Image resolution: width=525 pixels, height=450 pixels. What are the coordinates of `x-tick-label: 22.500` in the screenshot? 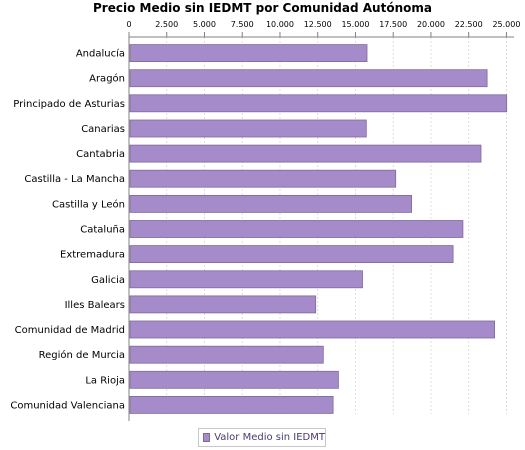 It's located at (469, 24).